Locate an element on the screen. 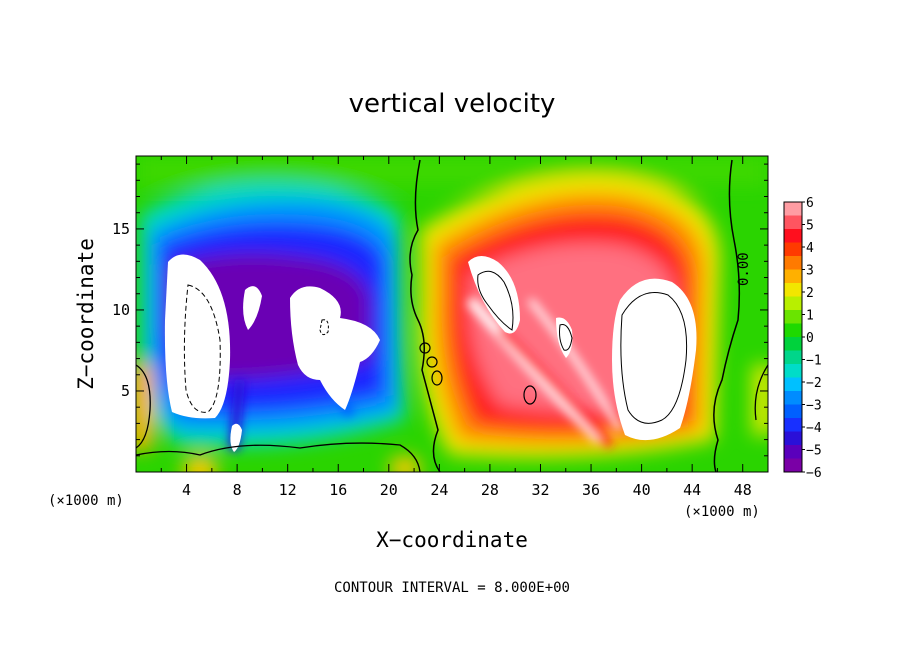 The height and width of the screenshot is (654, 904). colorbar-label: −2 is located at coordinates (814, 383).